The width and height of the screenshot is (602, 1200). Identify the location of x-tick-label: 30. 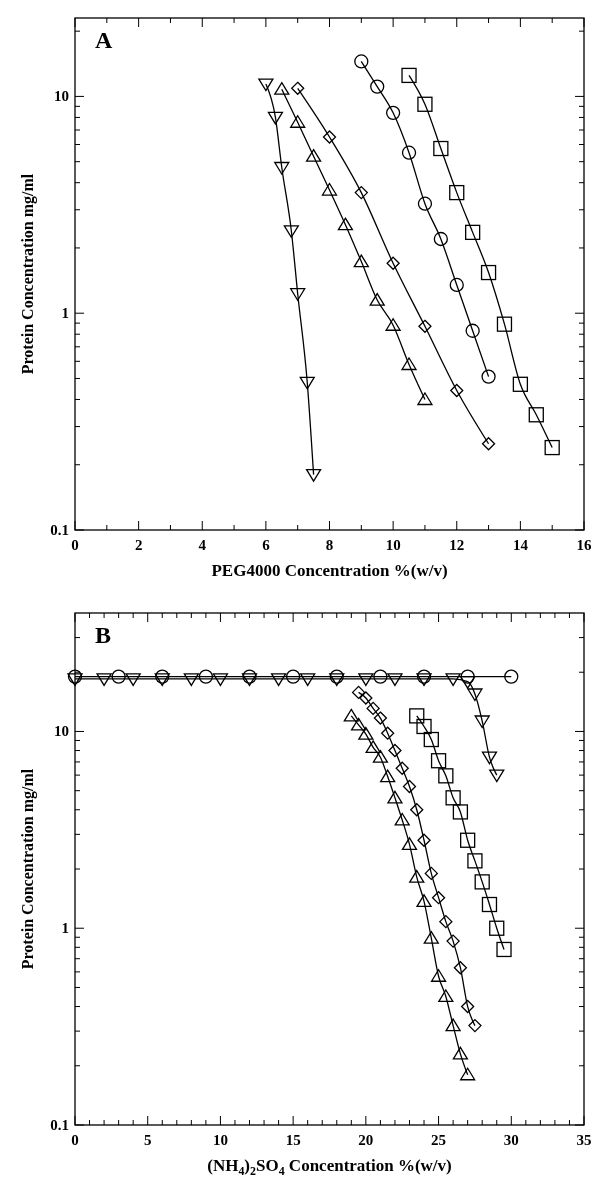
(511, 1140).